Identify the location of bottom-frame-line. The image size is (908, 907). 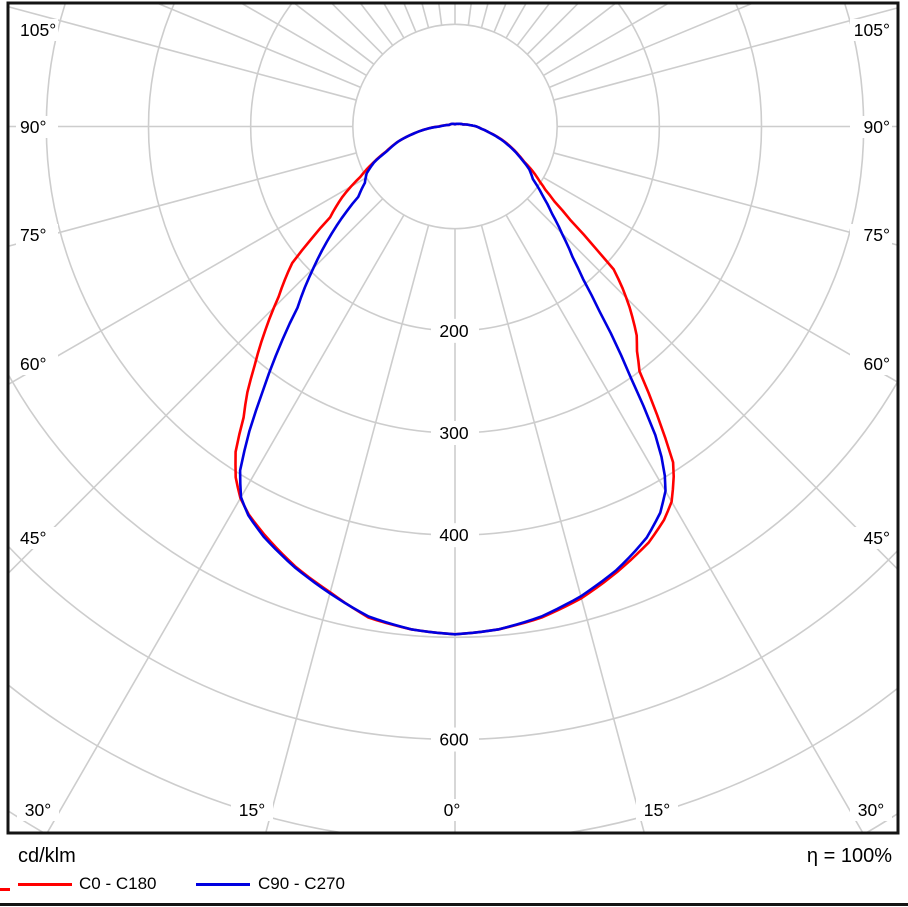
(454, 904).